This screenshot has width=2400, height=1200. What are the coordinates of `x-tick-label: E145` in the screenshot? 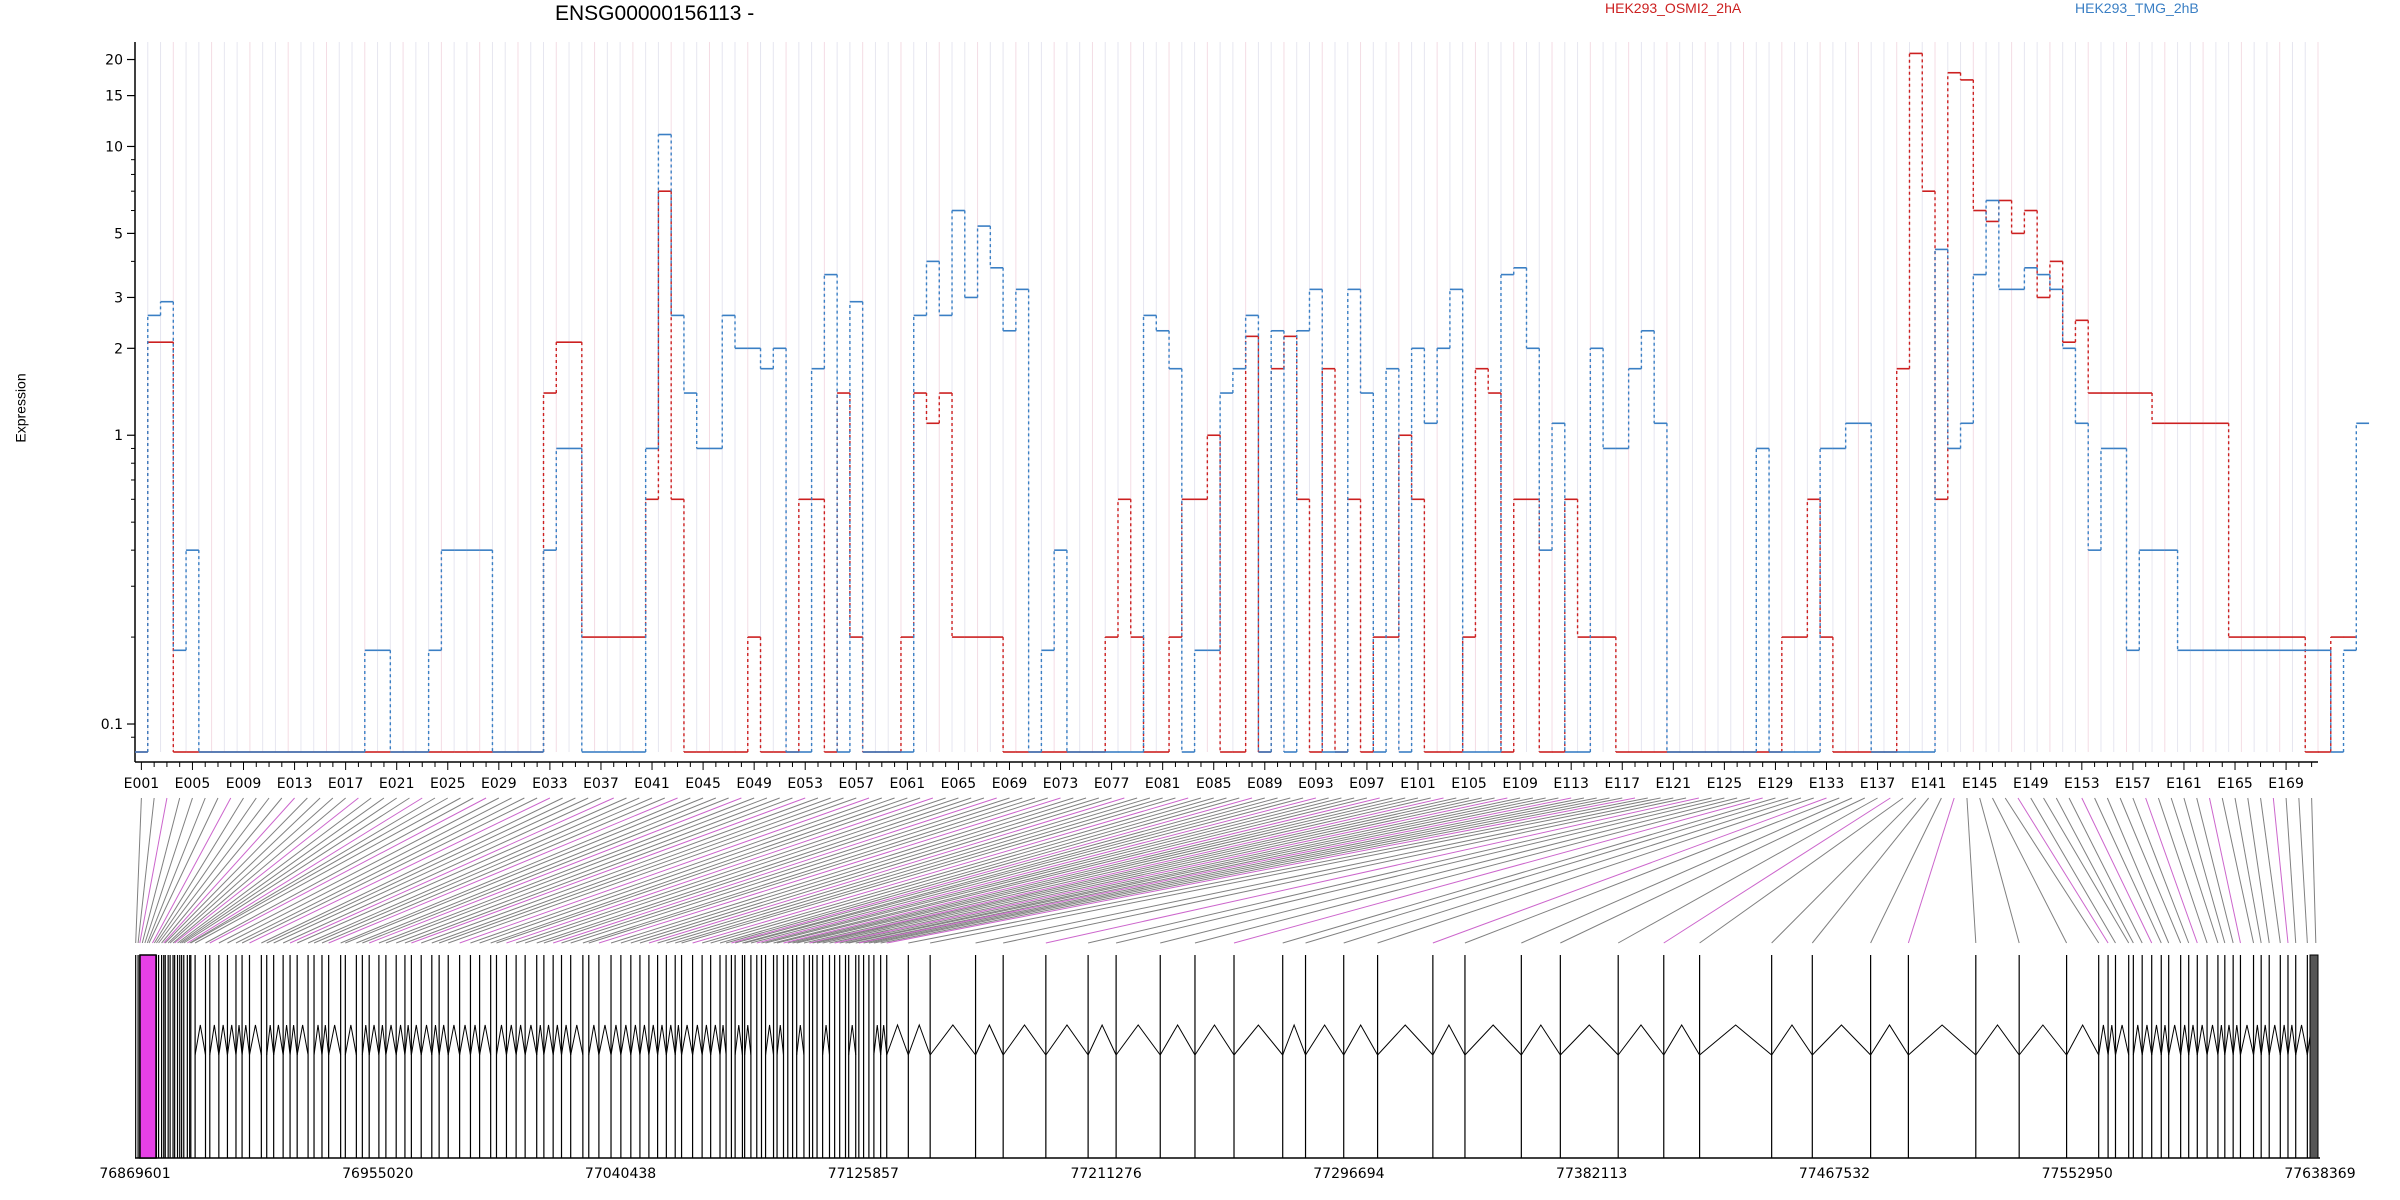 It's located at (1980, 784).